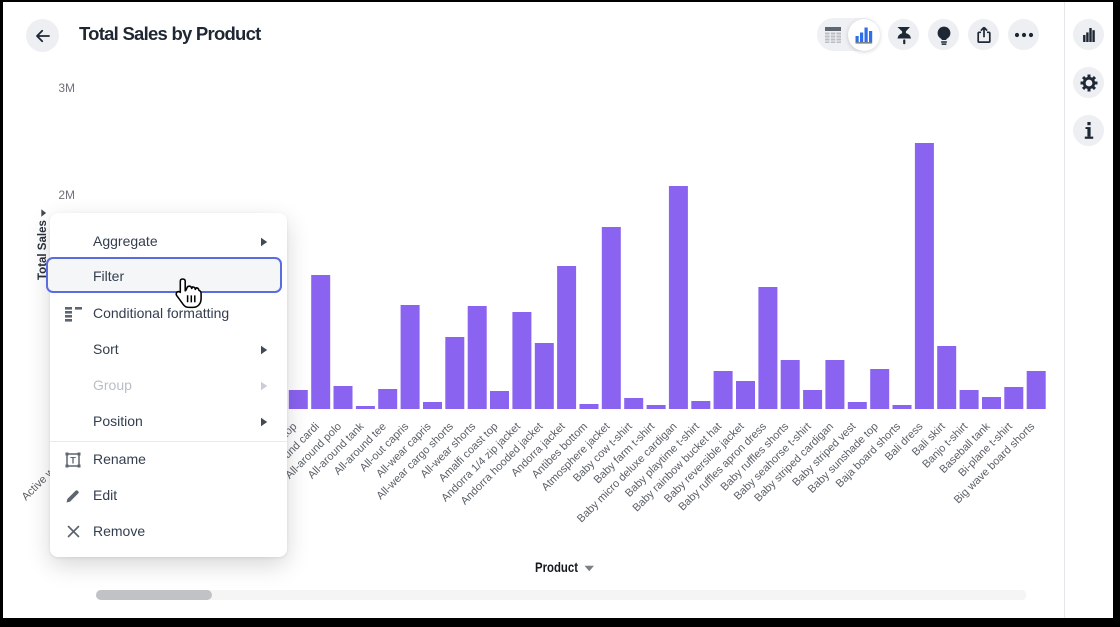 This screenshot has height=627, width=1120. What do you see at coordinates (73, 461) in the screenshot?
I see `svg-text: T` at bounding box center [73, 461].